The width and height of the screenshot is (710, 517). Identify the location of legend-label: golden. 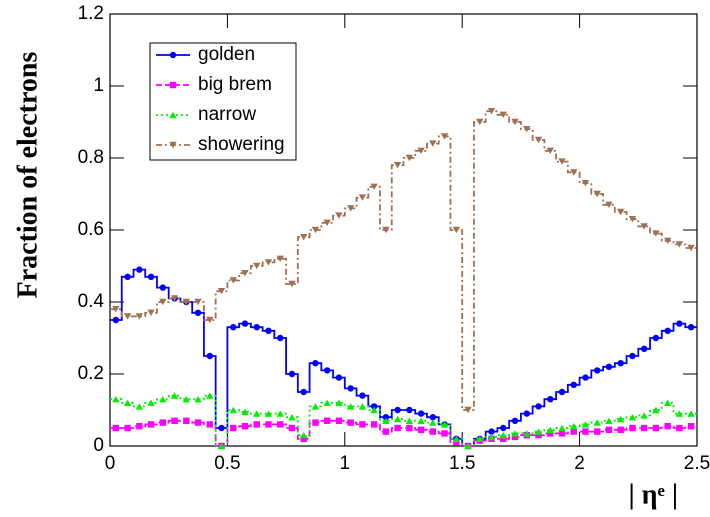
(226, 54).